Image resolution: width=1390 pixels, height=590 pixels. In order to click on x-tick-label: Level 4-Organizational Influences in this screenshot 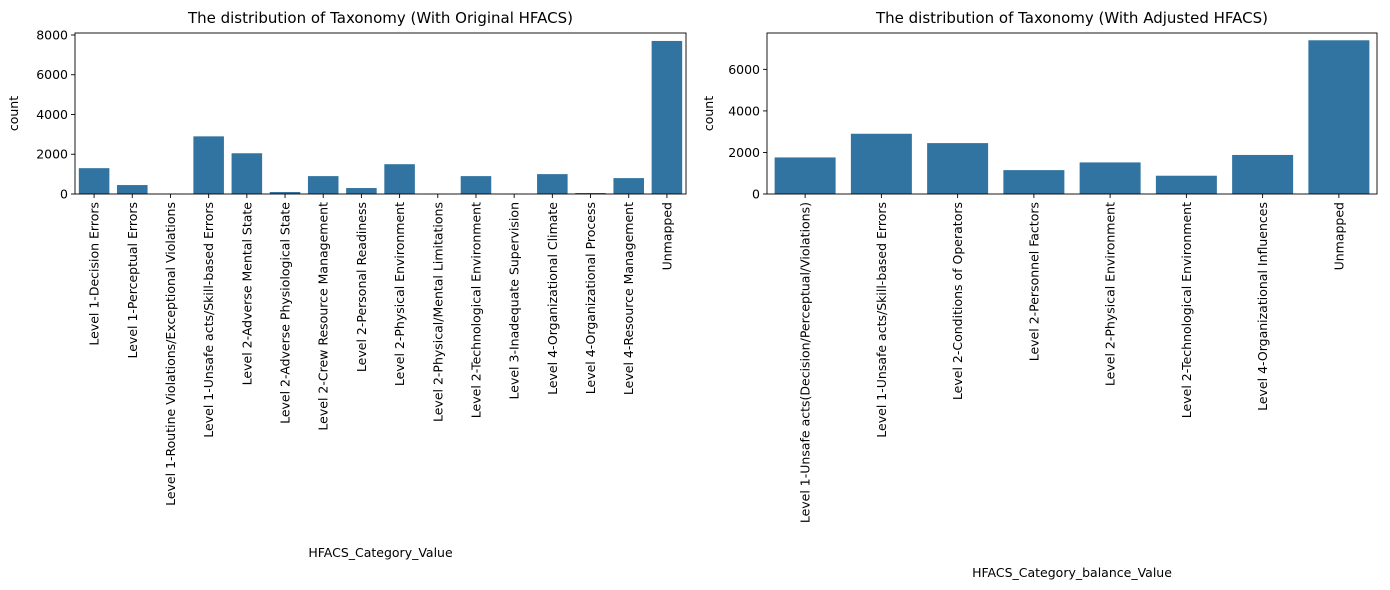, I will do `click(1262, 306)`.